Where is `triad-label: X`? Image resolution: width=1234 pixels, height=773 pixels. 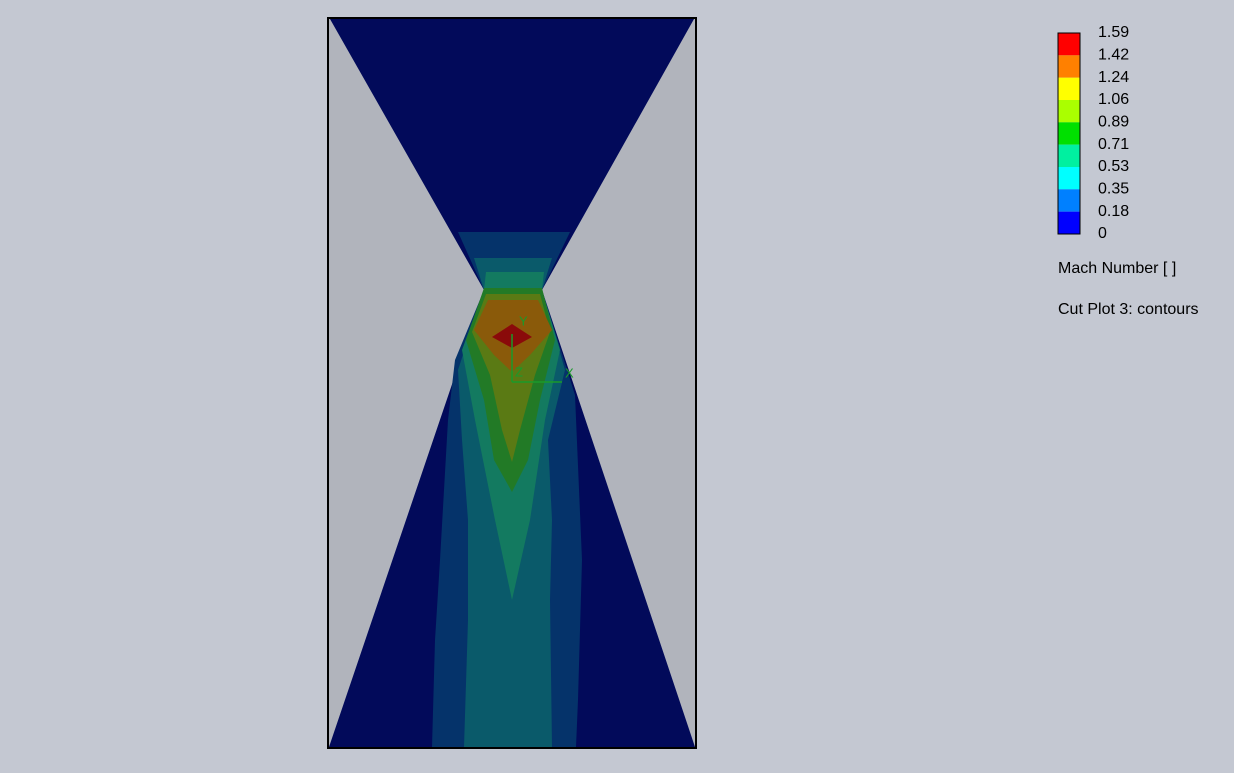
triad-label: X is located at coordinates (569, 372).